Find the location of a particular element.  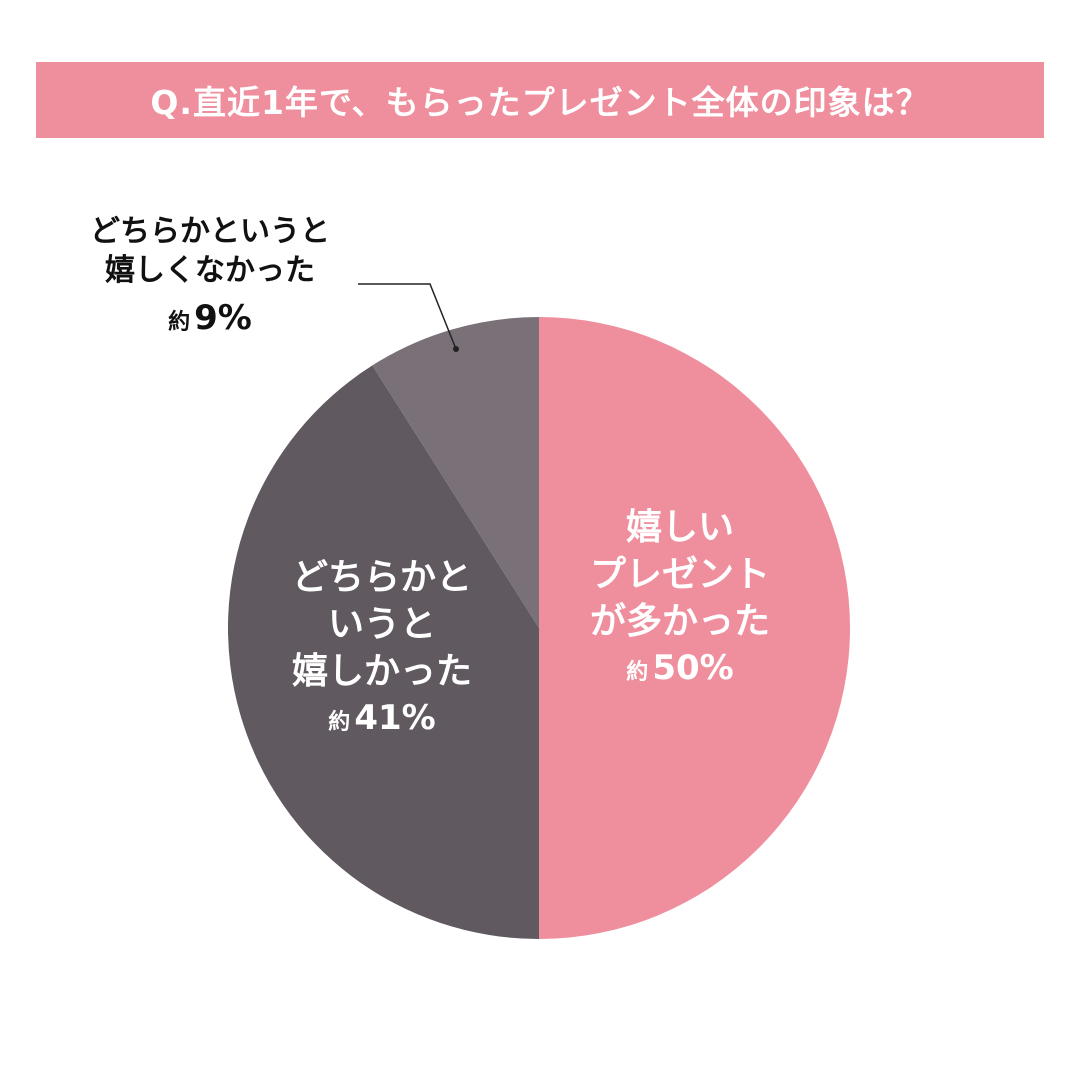

percent-row: 約 41% is located at coordinates (382, 718).